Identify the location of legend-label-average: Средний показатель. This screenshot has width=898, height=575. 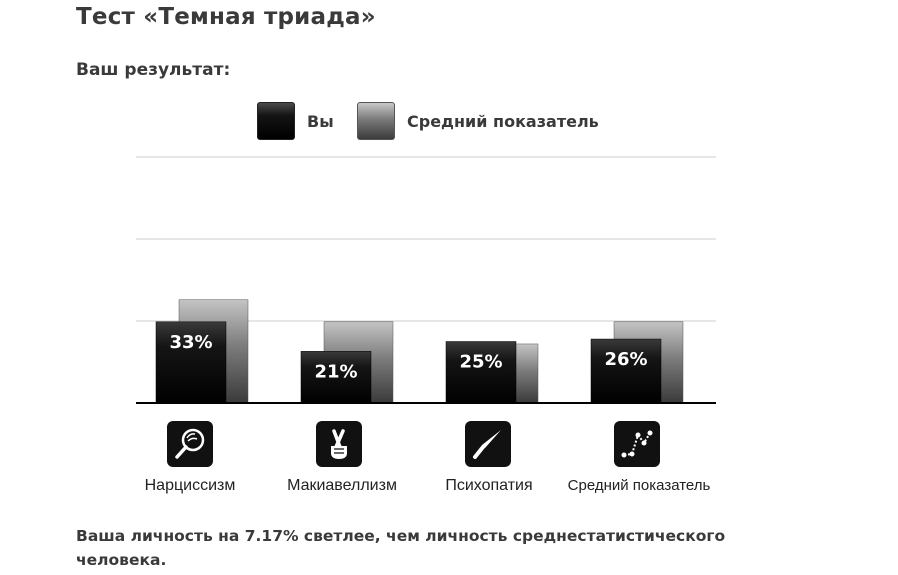
(503, 121).